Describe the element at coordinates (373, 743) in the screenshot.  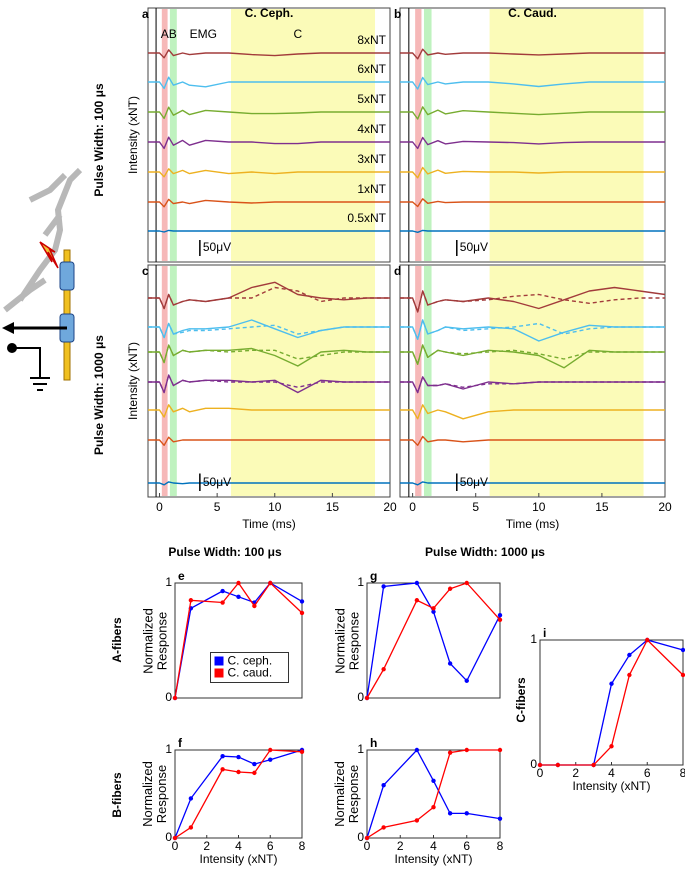
I see `panel-letter: h` at that location.